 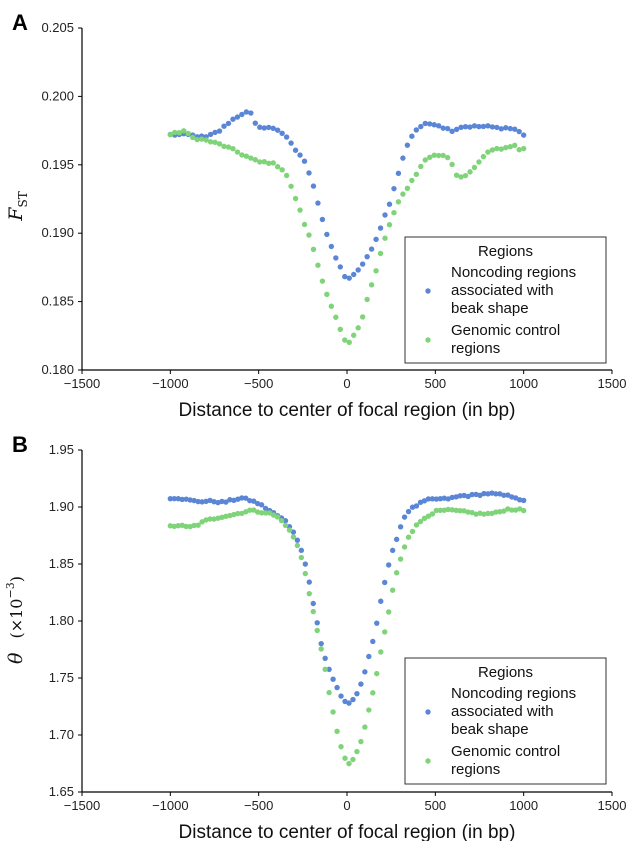 What do you see at coordinates (57, 164) in the screenshot?
I see `y-tick-label: 0.195` at bounding box center [57, 164].